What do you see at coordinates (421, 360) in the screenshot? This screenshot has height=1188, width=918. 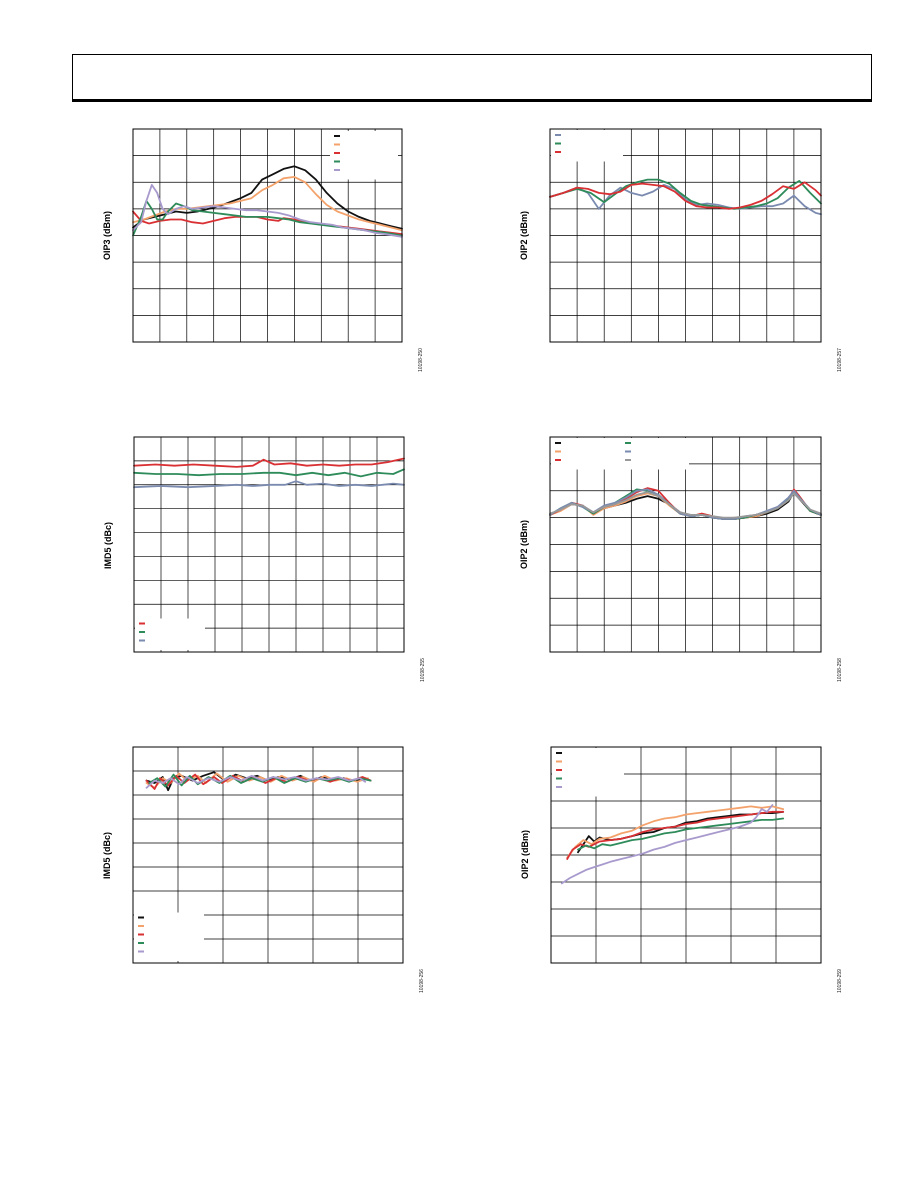 I see `figure-id: 10198-250` at bounding box center [421, 360].